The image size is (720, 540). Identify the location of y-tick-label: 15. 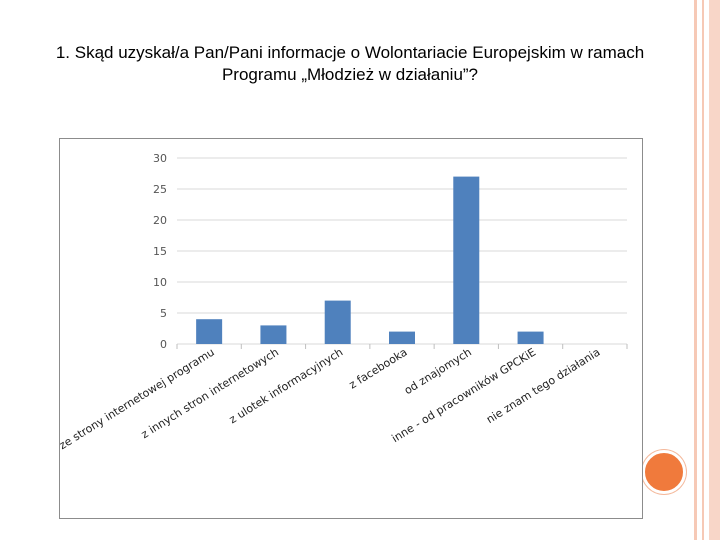
(160, 251).